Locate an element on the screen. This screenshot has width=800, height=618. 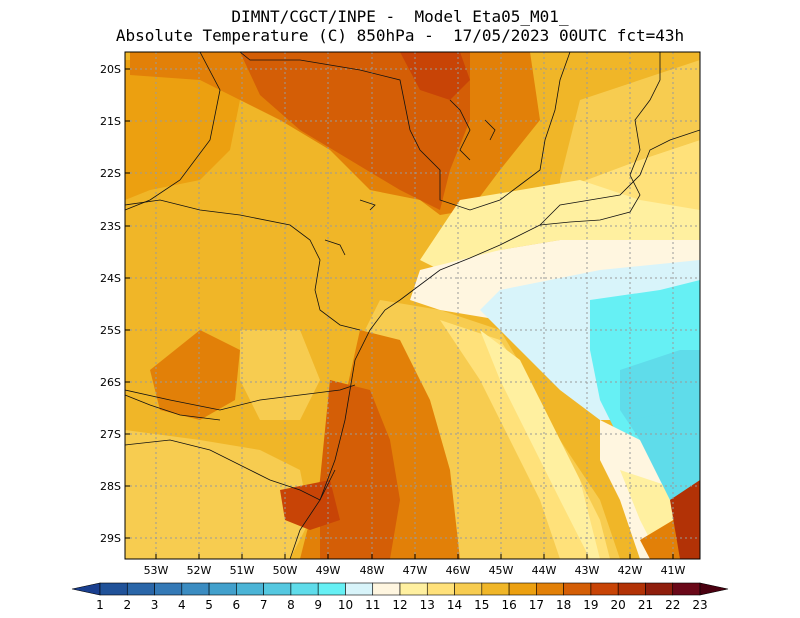
colorbar: 1 2 3 4 5 6 7 8 9 10 11 12 13 14 15 16 17 18 19 20 21 22 23 is located at coordinates (400, 597).